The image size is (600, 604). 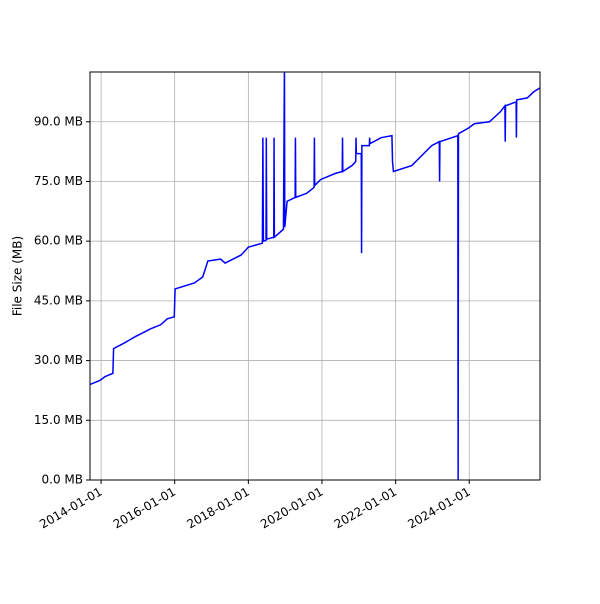 I want to click on y-tick-label: 15.0 MB, so click(x=58, y=420).